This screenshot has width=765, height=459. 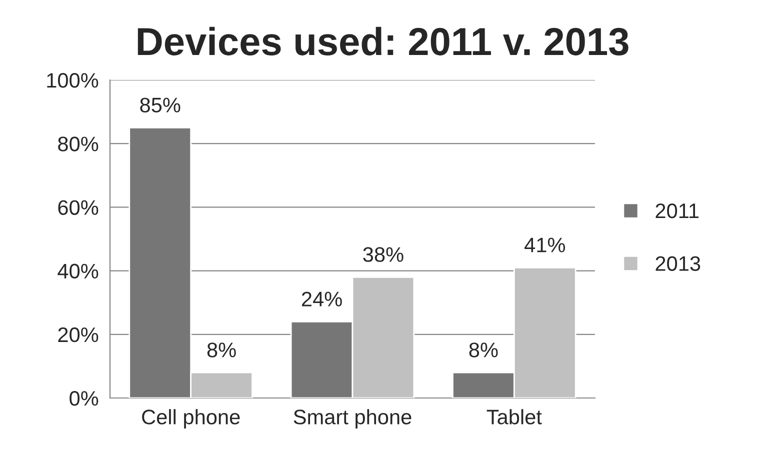 I want to click on legend-label: 2011, so click(x=677, y=210).